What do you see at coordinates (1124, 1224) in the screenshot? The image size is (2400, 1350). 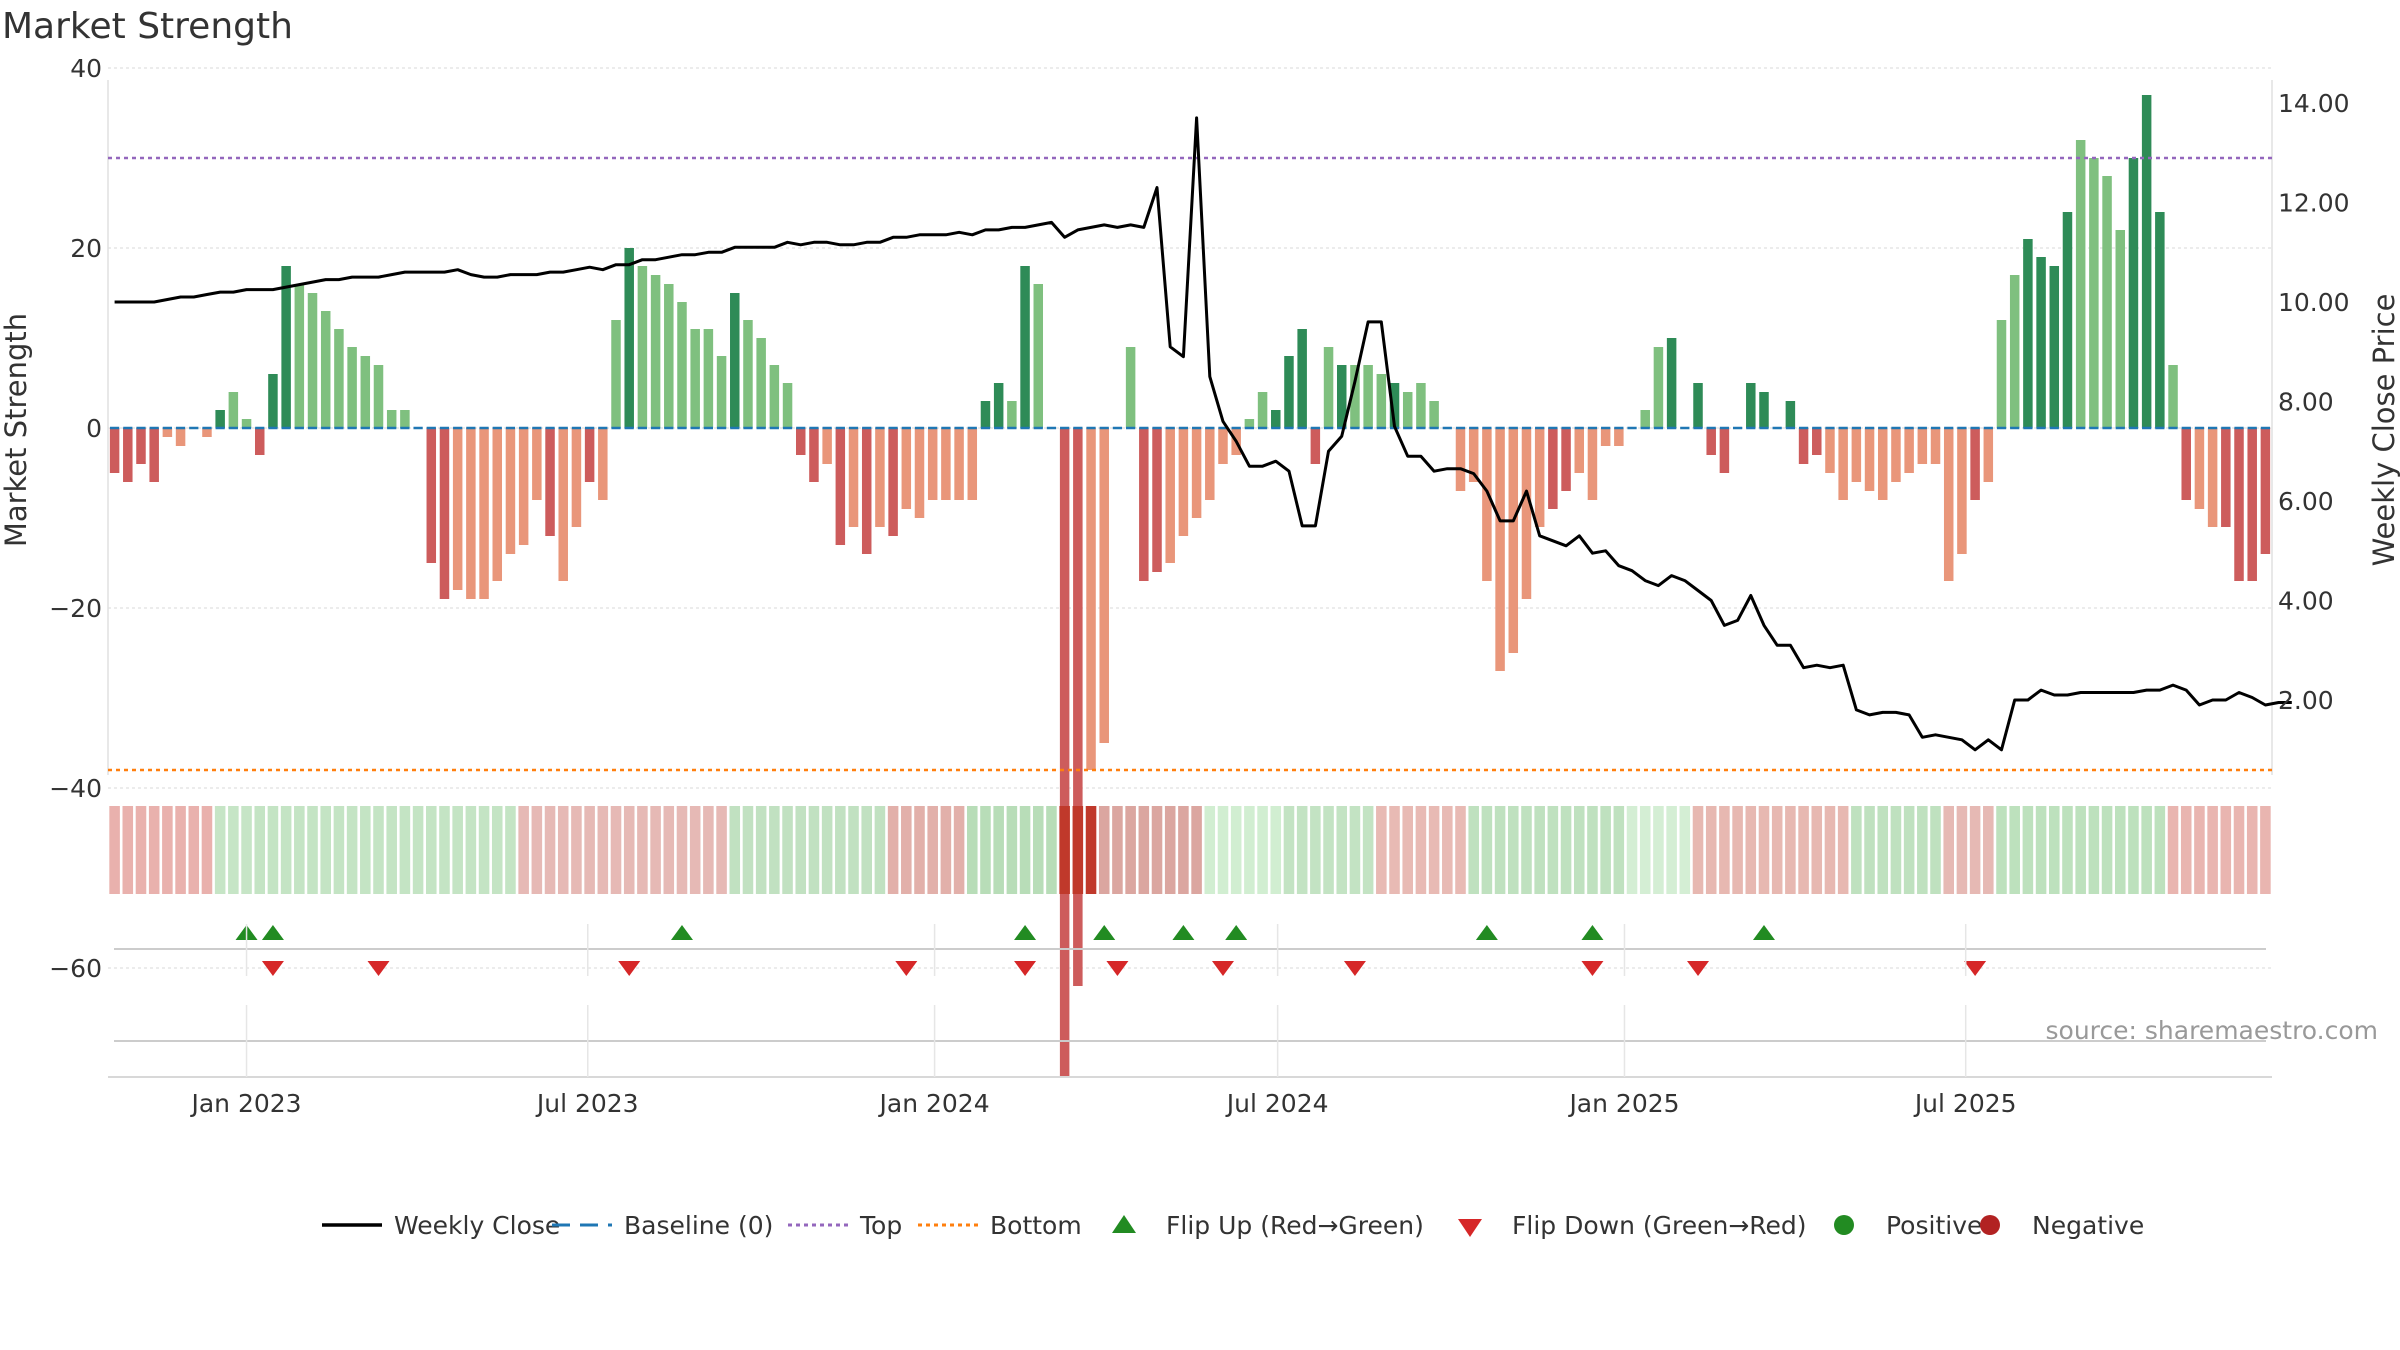 I see `legend-swatch` at bounding box center [1124, 1224].